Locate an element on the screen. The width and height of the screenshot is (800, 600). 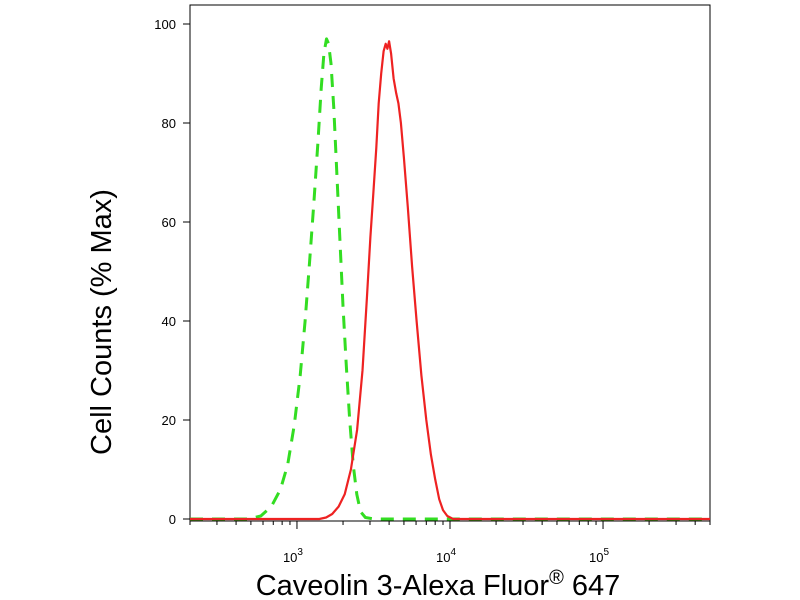
y-axis-title: Cell Counts (% Max) is located at coordinates (102, 322).